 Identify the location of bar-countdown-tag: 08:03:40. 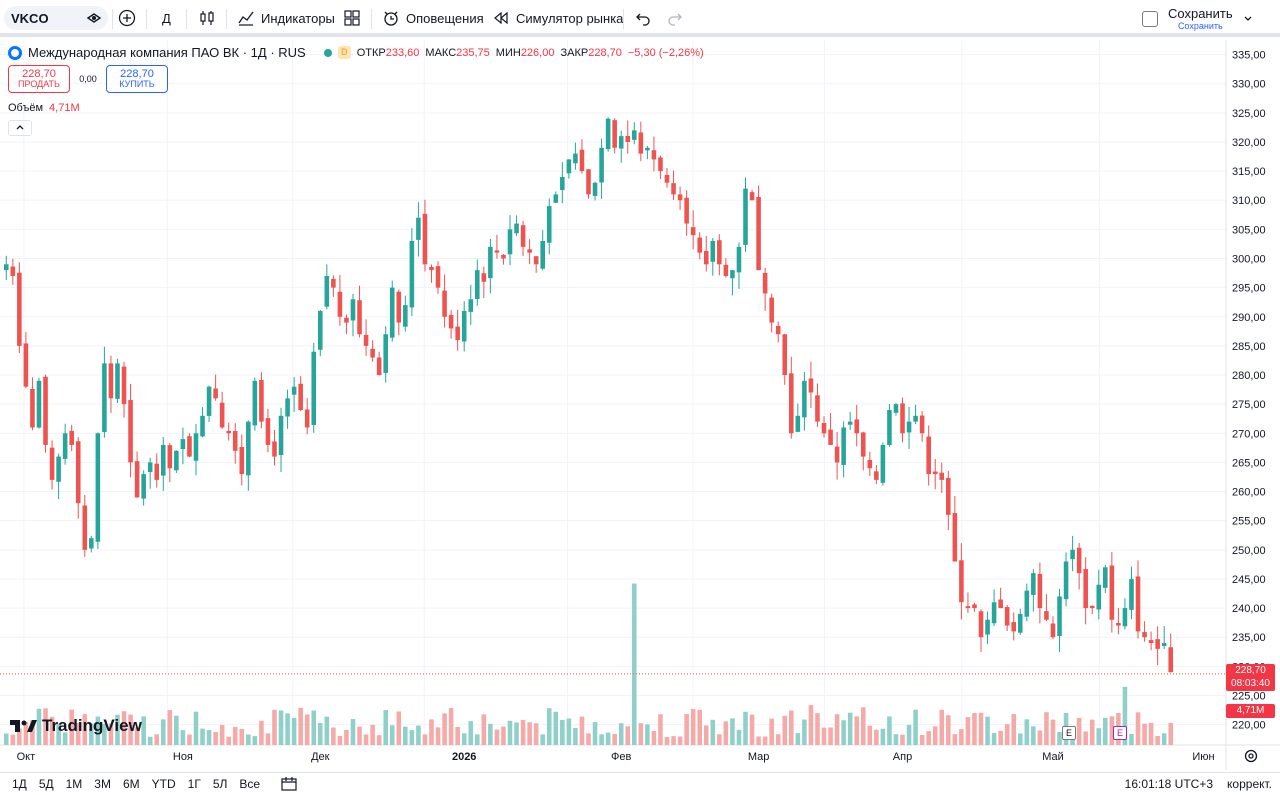
(1250, 684).